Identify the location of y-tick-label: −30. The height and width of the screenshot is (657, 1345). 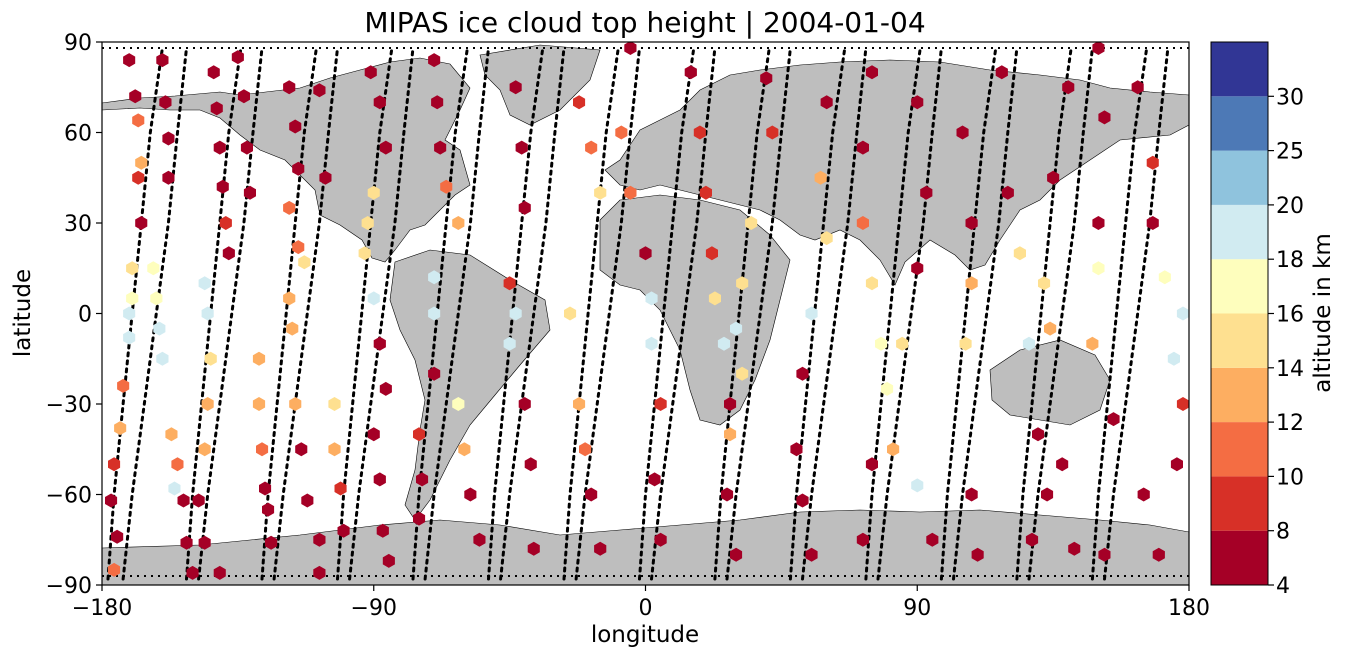
(69, 405).